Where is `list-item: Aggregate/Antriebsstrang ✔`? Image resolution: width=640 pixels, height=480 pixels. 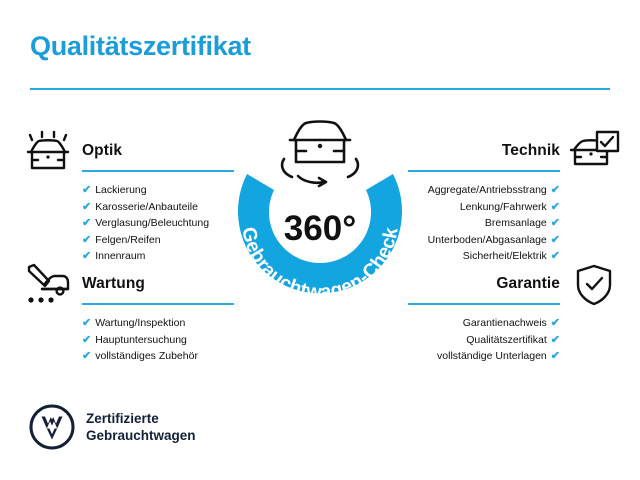 list-item: Aggregate/Antriebsstrang ✔ is located at coordinates (460, 190).